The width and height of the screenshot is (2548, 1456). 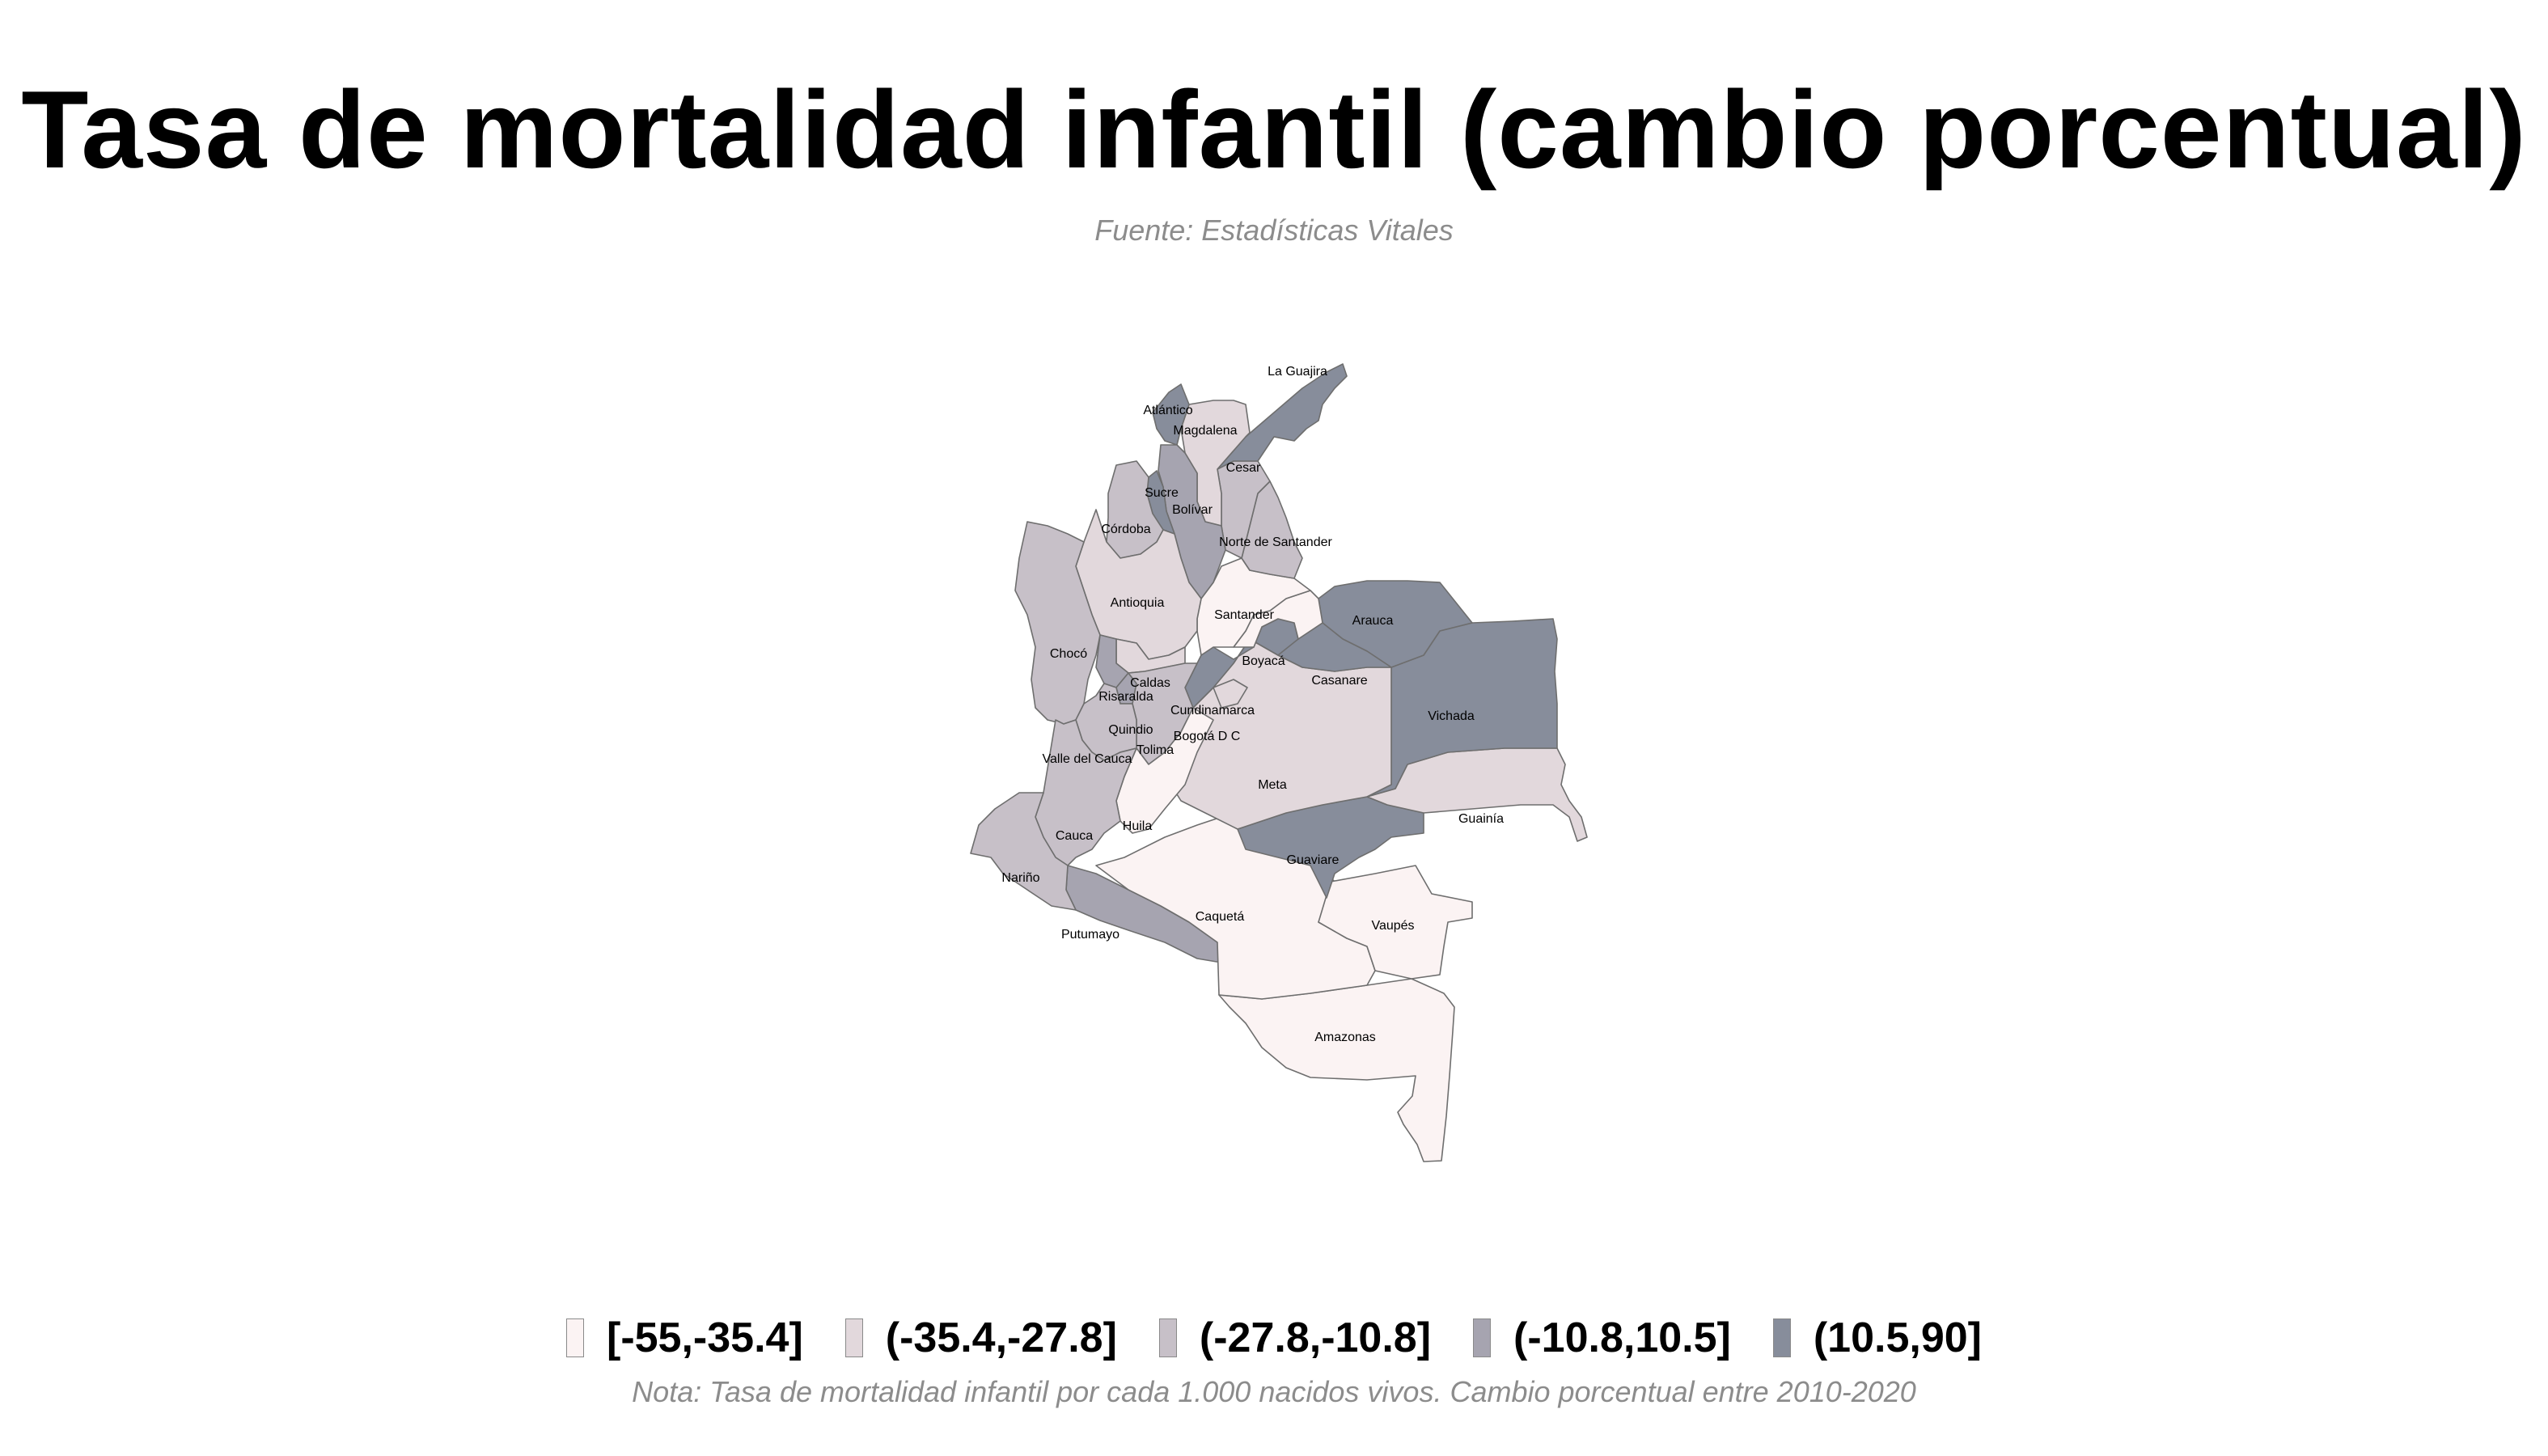 What do you see at coordinates (1212, 710) in the screenshot?
I see `department-label: Cundinamarca` at bounding box center [1212, 710].